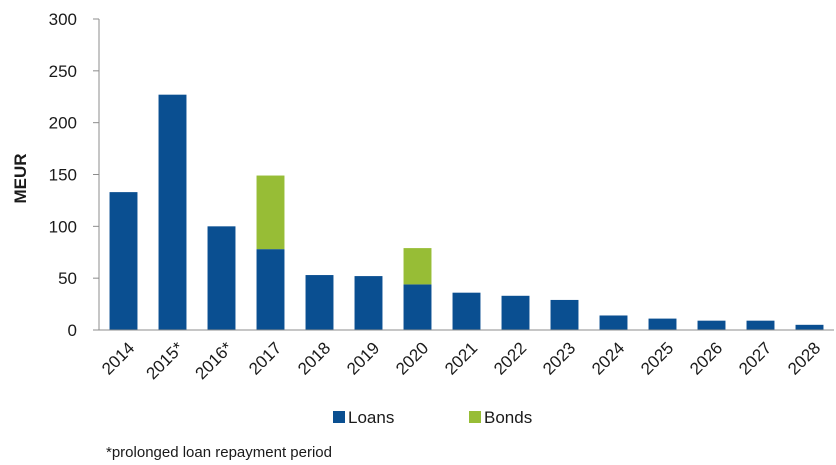 This screenshot has width=836, height=465. What do you see at coordinates (339, 417) in the screenshot?
I see `legend-swatch-loans` at bounding box center [339, 417].